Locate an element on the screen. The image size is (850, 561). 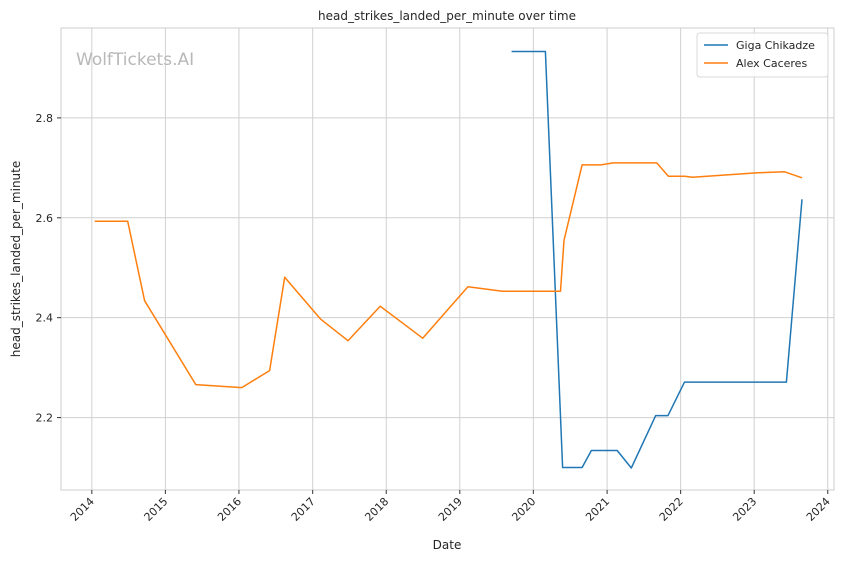
legend-box is located at coordinates (762, 55).